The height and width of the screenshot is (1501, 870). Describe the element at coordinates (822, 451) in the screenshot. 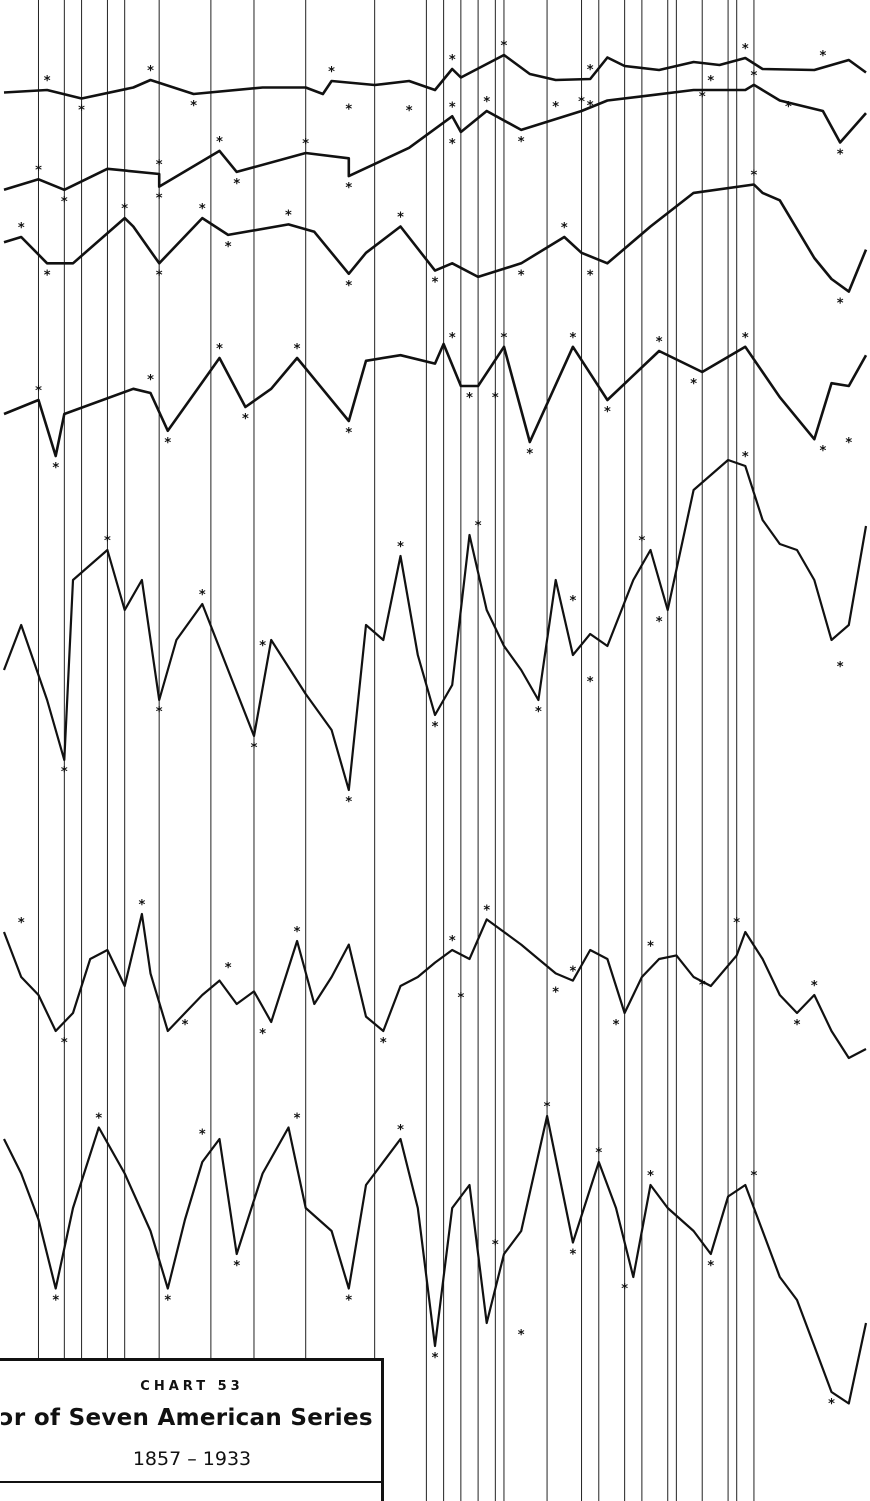

I see `series-4-trough-mark-9: *` at that location.